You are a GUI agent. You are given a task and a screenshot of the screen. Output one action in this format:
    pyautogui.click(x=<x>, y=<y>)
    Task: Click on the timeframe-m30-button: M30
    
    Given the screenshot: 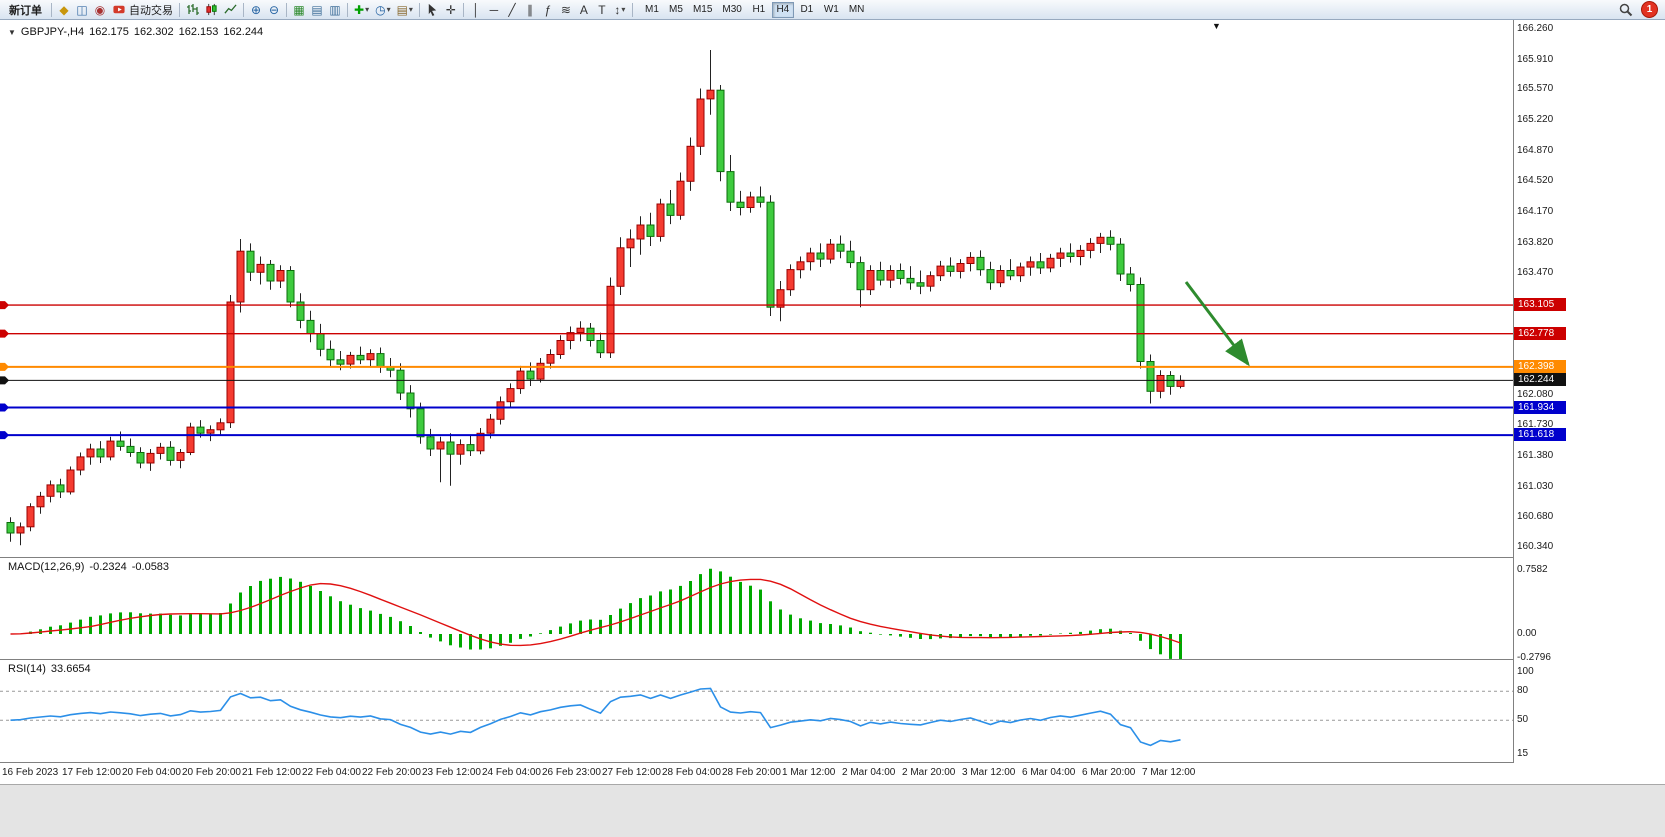 What is the action you would take?
    pyautogui.click(x=731, y=10)
    